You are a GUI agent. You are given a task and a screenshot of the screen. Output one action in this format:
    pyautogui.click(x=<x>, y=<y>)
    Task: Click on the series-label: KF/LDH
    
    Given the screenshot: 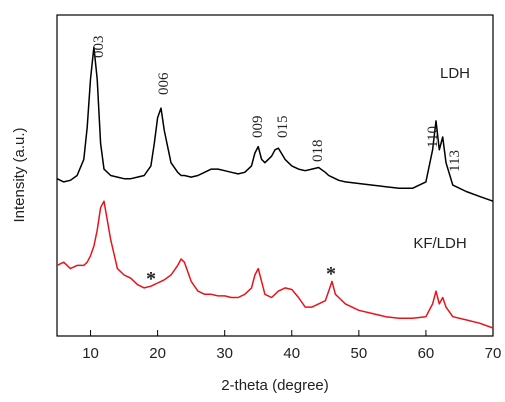 What is the action you would take?
    pyautogui.click(x=439, y=243)
    